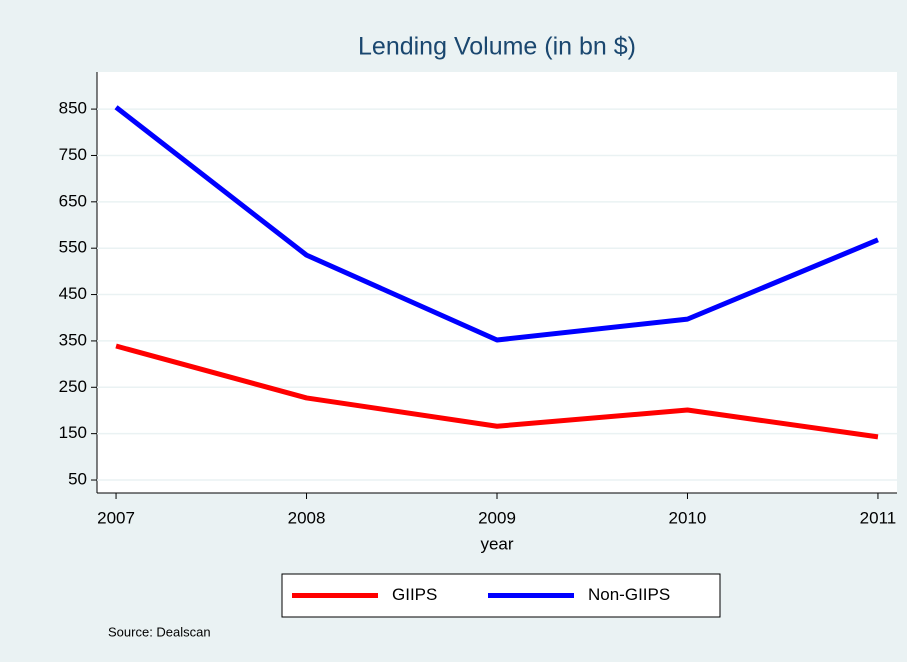 This screenshot has width=907, height=662. I want to click on x-tick-label: 2008, so click(307, 517).